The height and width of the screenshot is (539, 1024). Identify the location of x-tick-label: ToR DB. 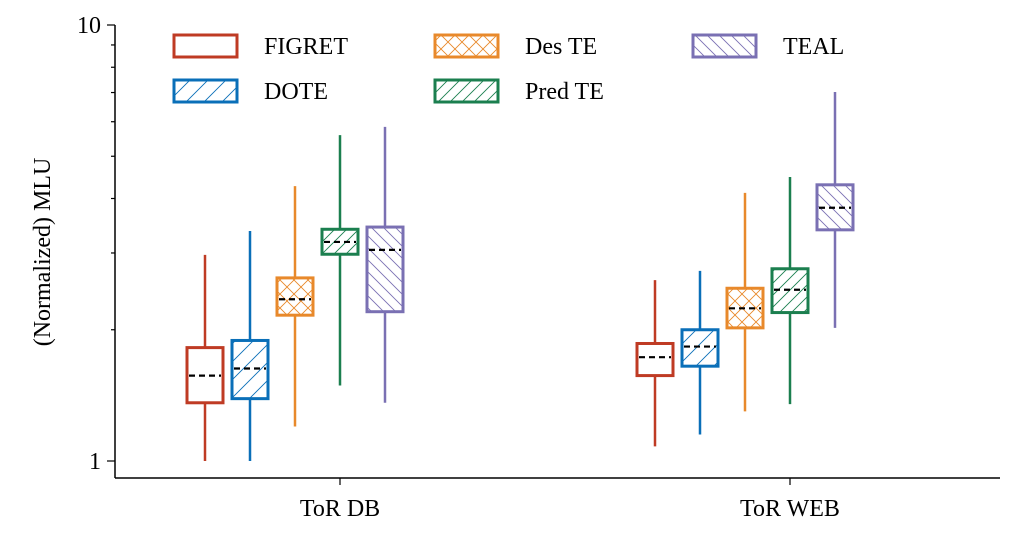
(340, 509).